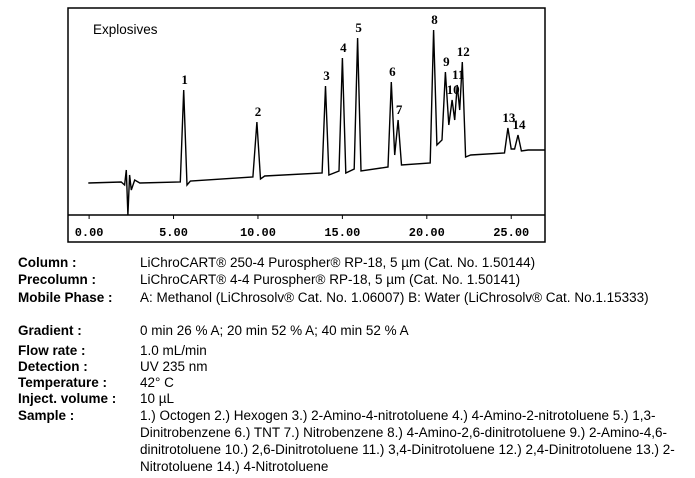 This screenshot has height=478, width=695. I want to click on peak-label: 7, so click(399, 109).